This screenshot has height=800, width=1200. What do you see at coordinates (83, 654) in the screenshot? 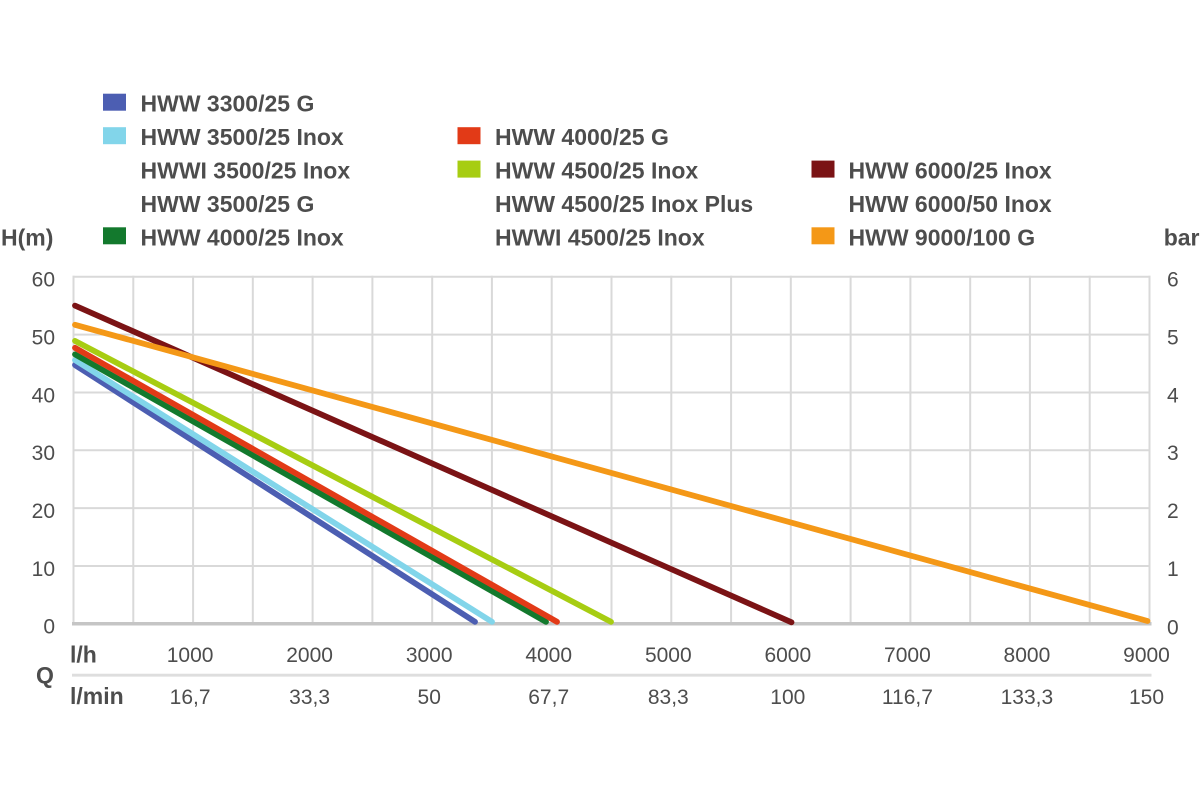
I see `svg-text: l/h` at bounding box center [83, 654].